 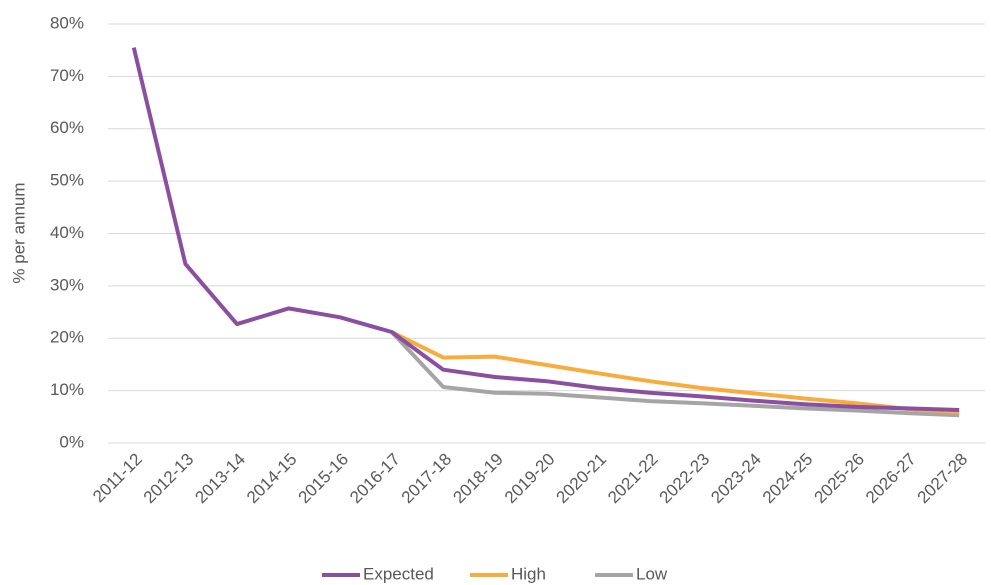 I want to click on y-tick-label: 20%, so click(x=67, y=337).